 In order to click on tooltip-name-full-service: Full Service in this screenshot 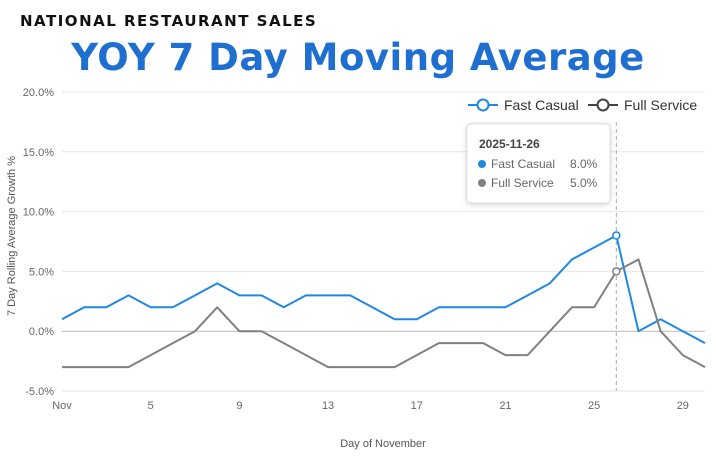, I will do `click(522, 183)`.